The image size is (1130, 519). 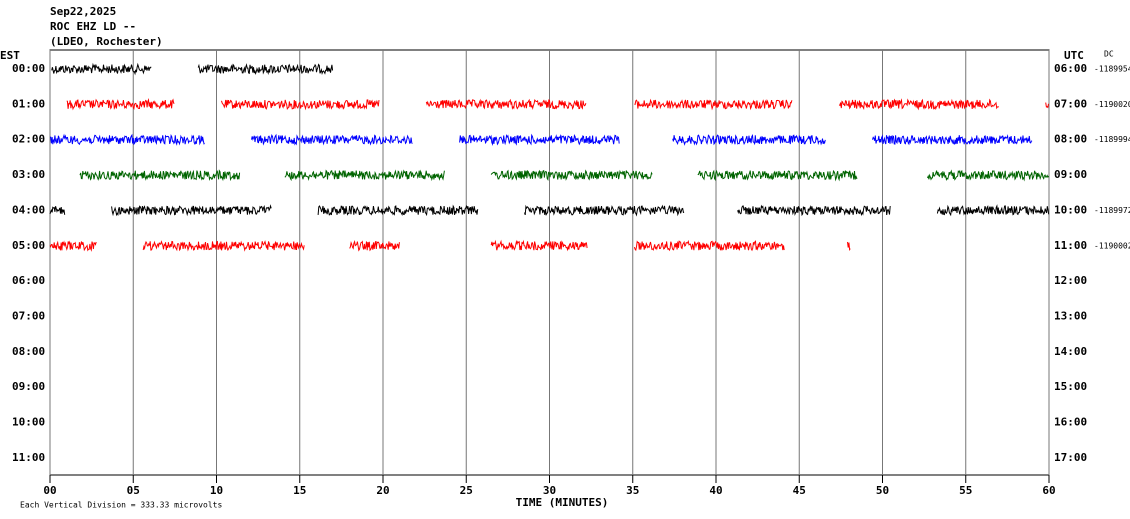 I want to click on title-line: Sep22,2025, so click(x=83, y=11).